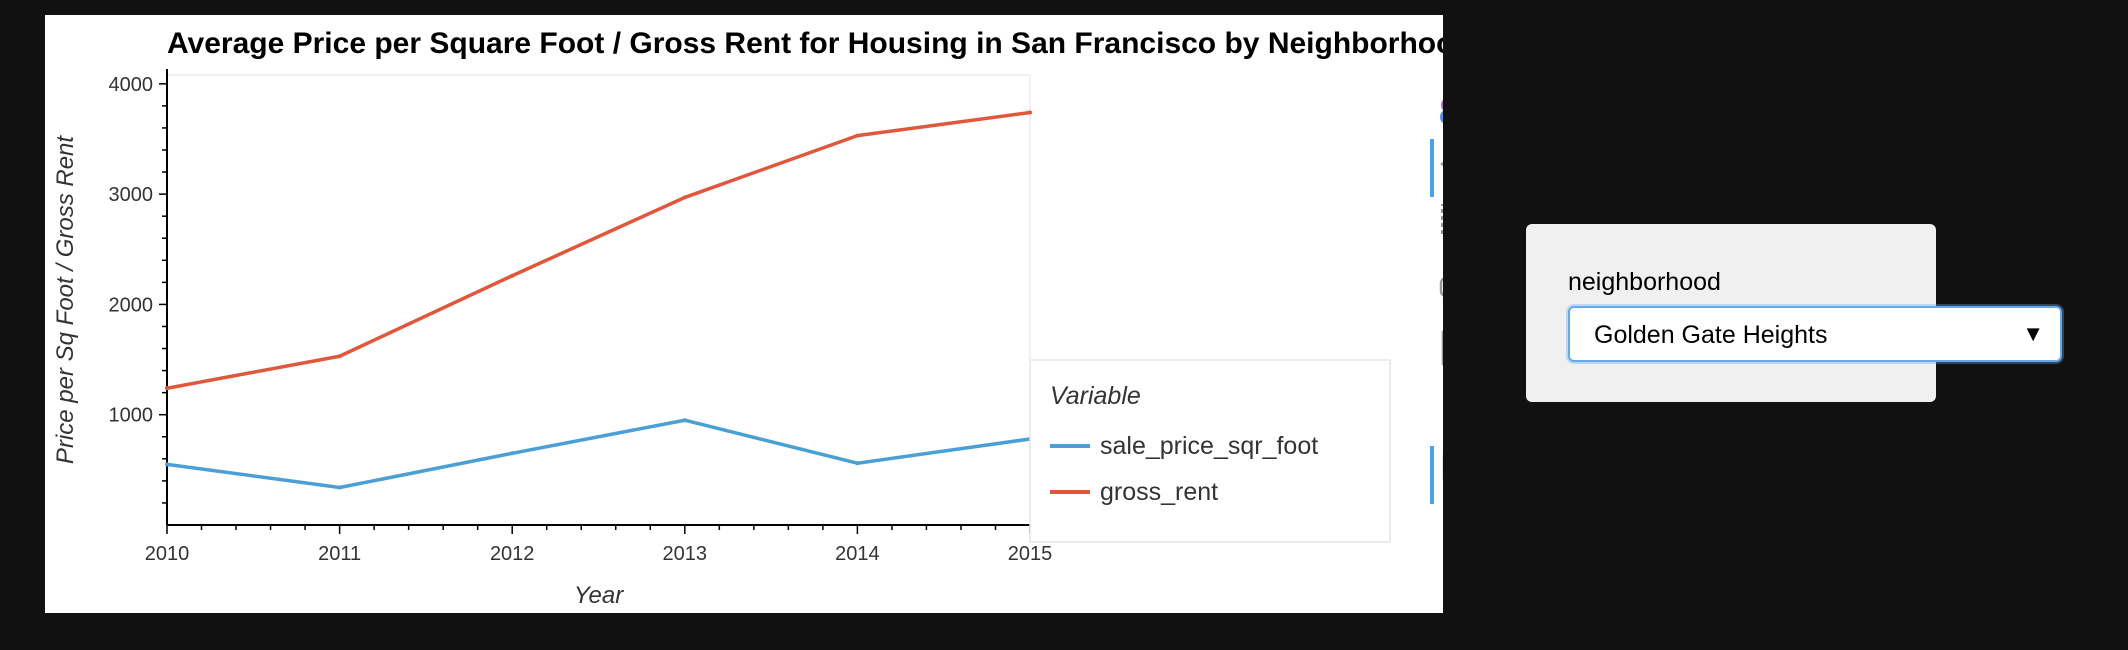  Describe the element at coordinates (512, 554) in the screenshot. I see `x-tick-label: 2012` at that location.